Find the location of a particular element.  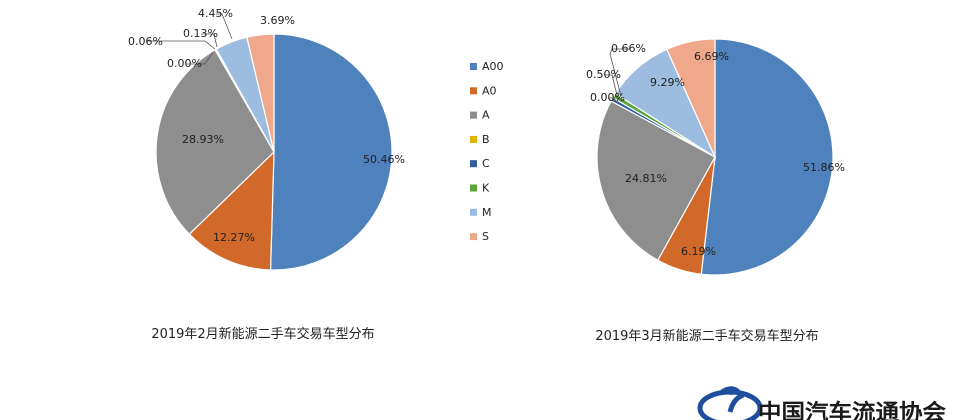

legend-label: M is located at coordinates (487, 212).